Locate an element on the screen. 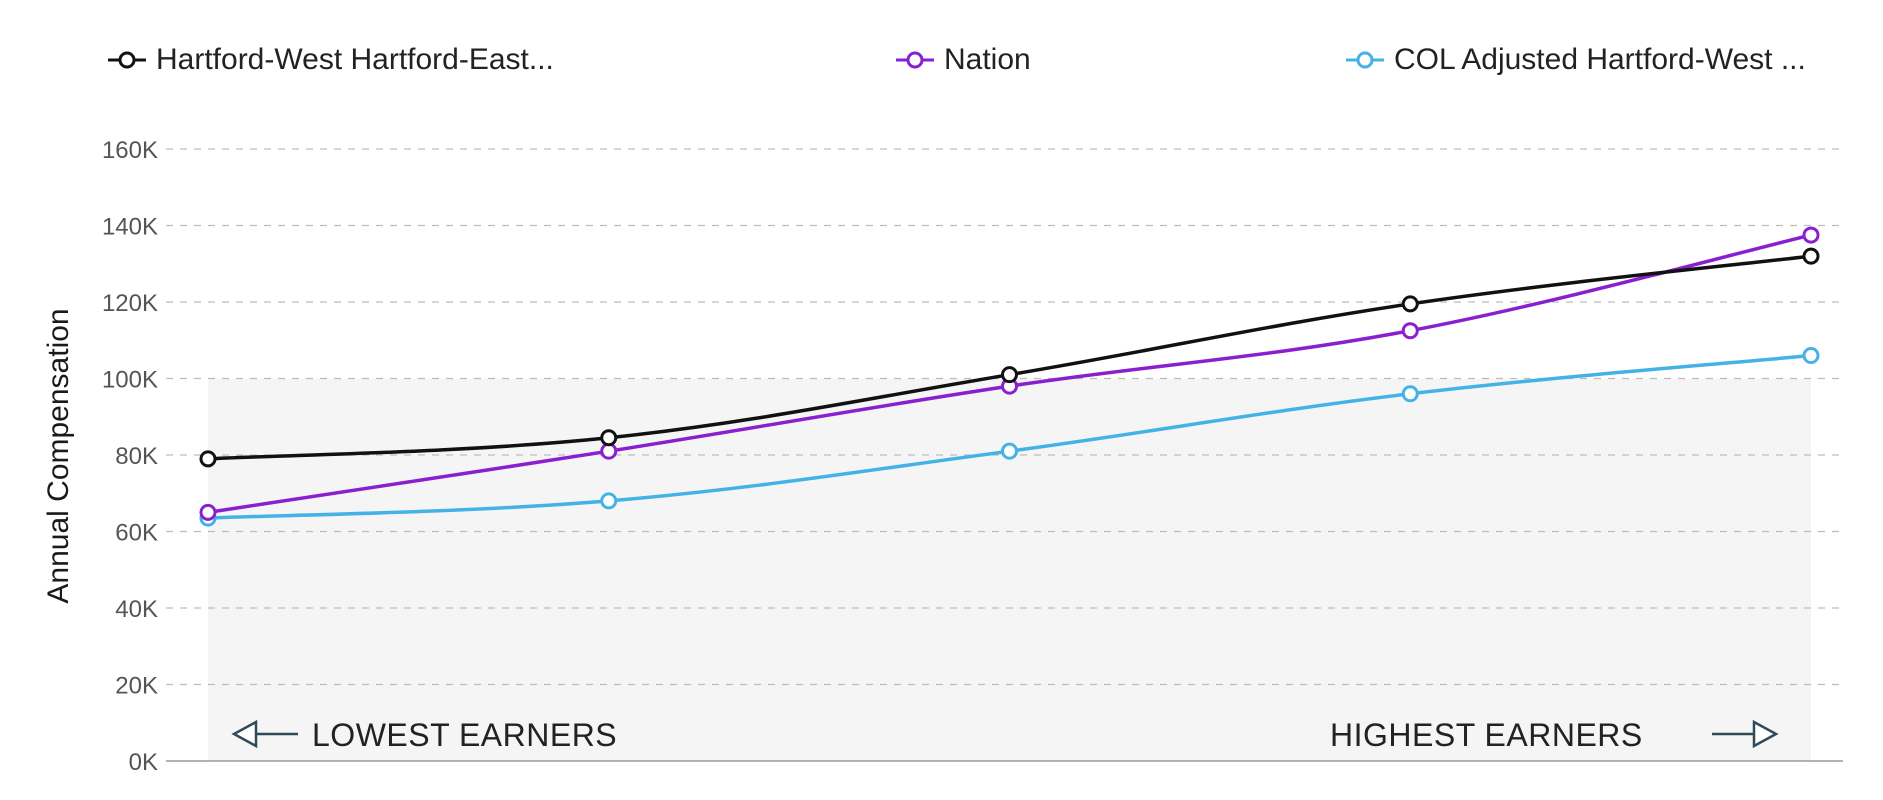  legend-marker-nation-icon is located at coordinates (915, 60).